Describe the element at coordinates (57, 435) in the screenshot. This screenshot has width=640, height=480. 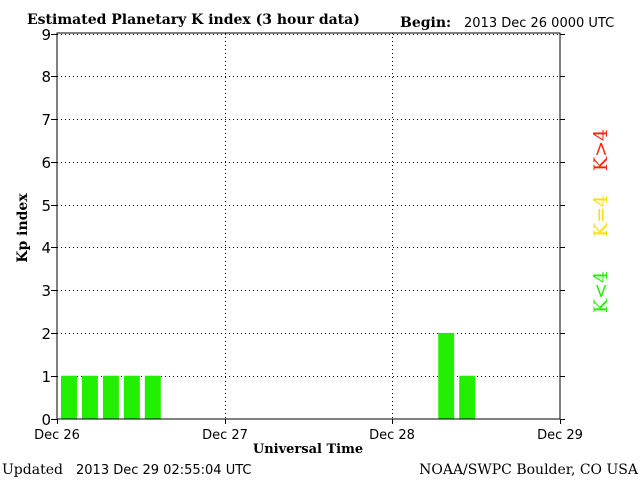
I see `x-tick-label: Dec 26` at that location.